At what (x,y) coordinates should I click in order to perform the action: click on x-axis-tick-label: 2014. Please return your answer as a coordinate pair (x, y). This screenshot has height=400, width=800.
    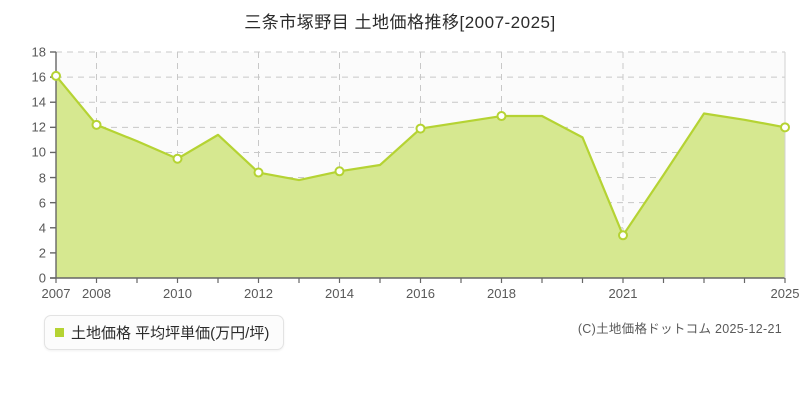
    Looking at the image, I should click on (339, 293).